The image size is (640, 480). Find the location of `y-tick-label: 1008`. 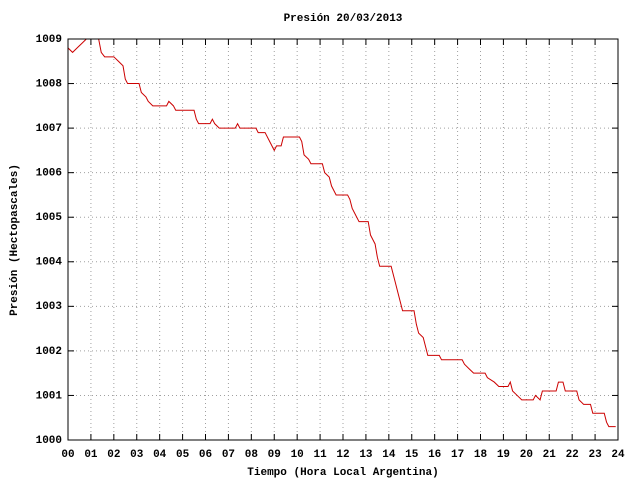

y-tick-label: 1008 is located at coordinates (49, 84).